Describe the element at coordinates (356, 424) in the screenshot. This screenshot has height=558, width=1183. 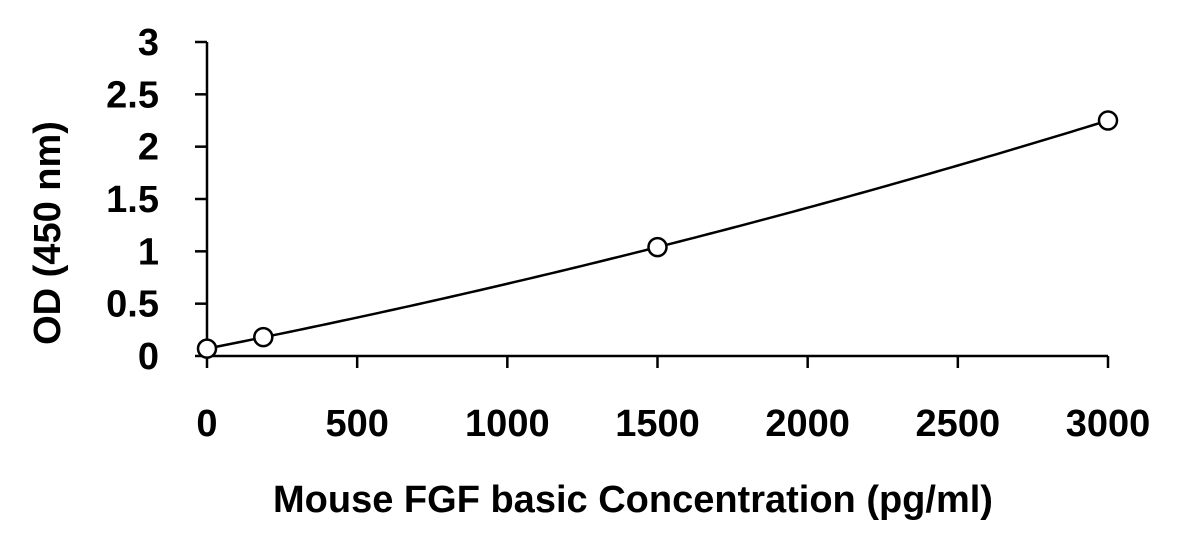
I see `x-tick-label: 500` at that location.